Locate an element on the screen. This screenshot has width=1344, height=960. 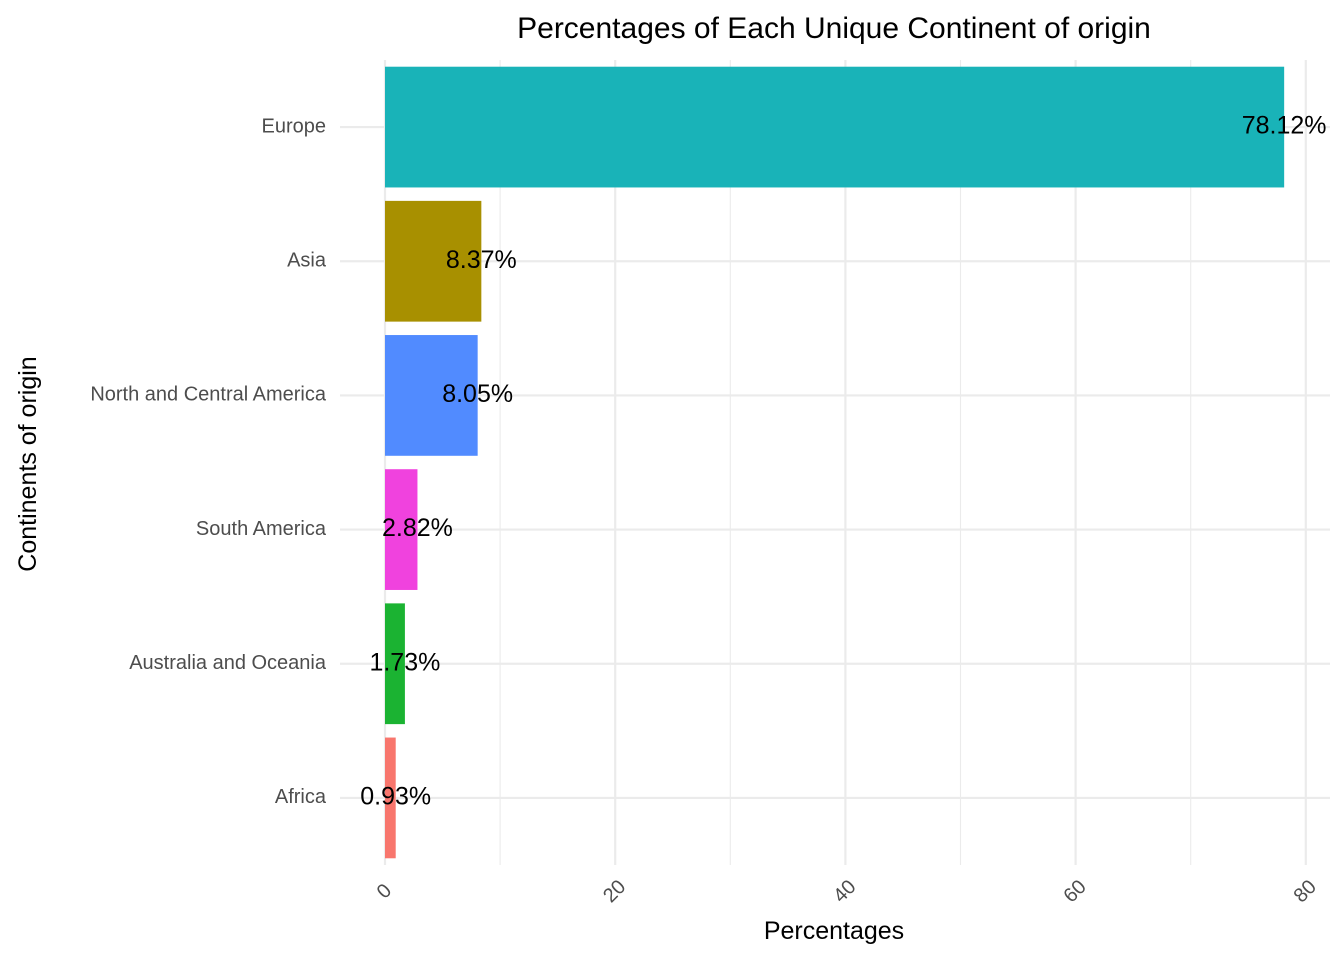
x-axis-ticks: 0 20 40 60 80 is located at coordinates (847, 891).